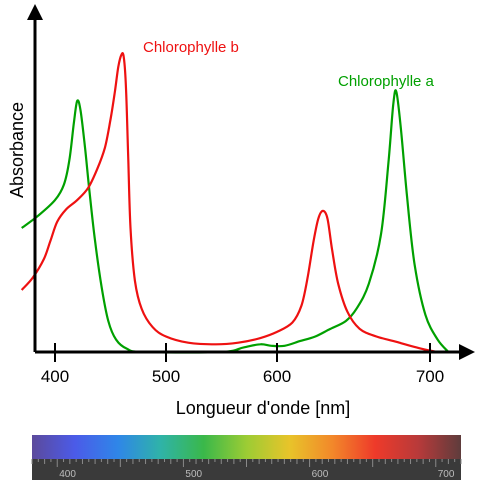 Image resolution: width=478 pixels, height=488 pixels. Describe the element at coordinates (430, 376) in the screenshot. I see `x-tick-label: 700` at that location.